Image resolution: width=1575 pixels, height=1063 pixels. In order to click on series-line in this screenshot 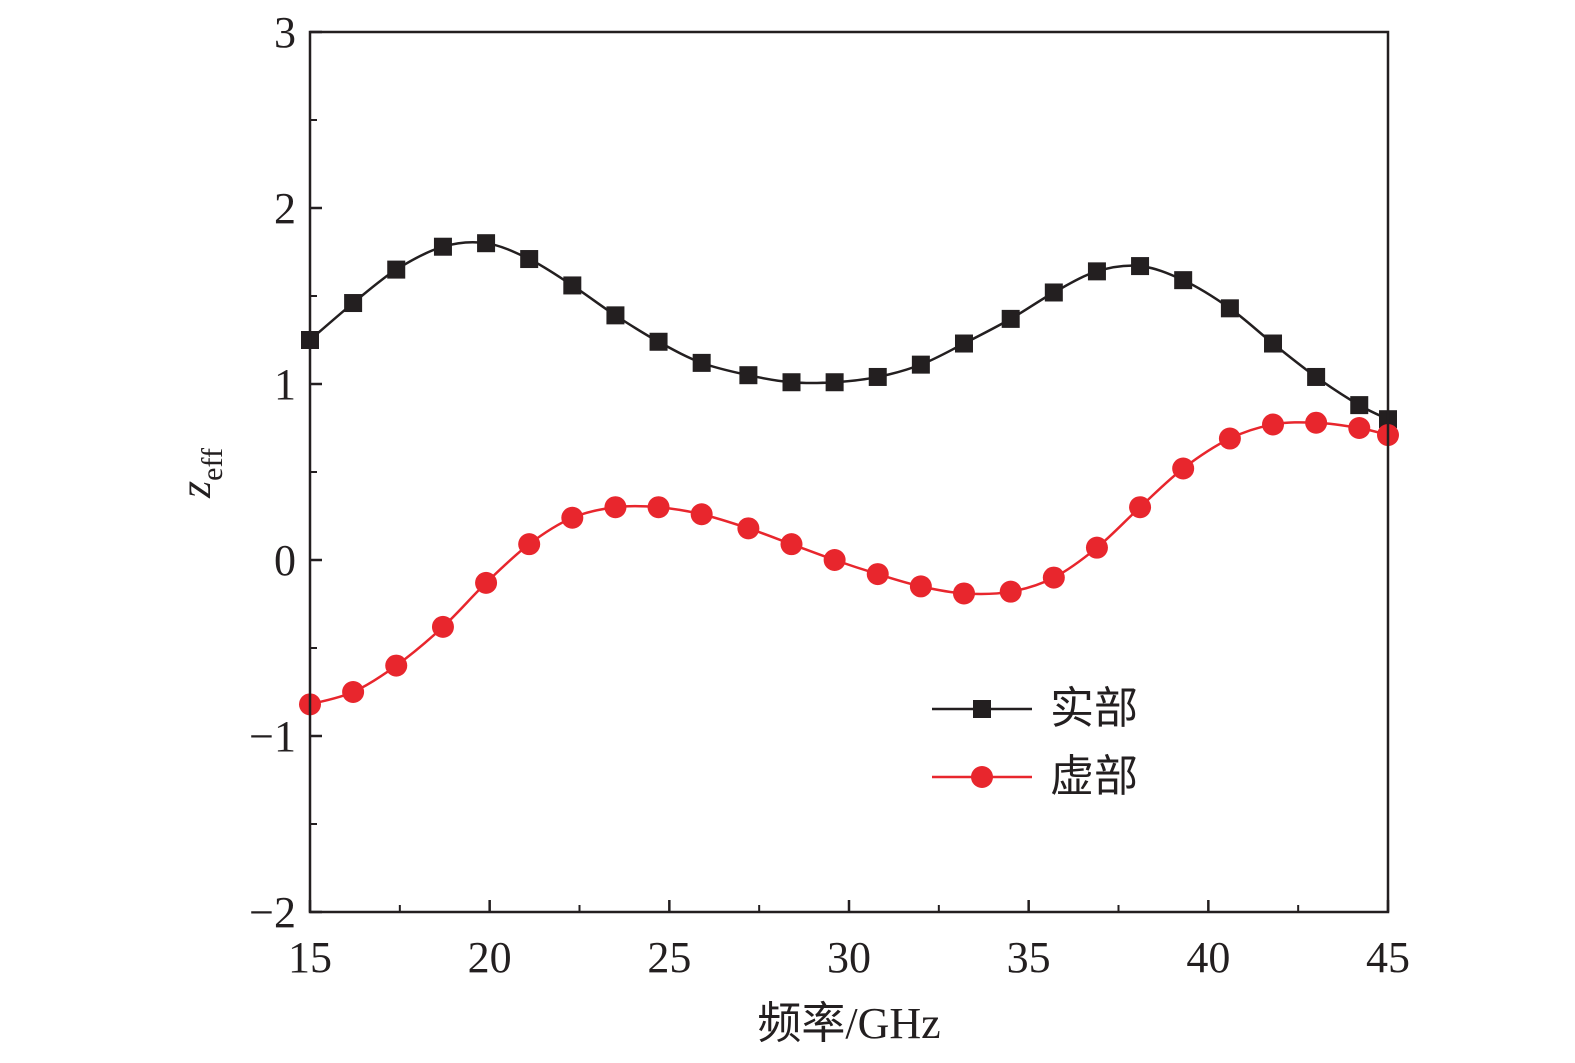, I will do `click(849, 331)`.